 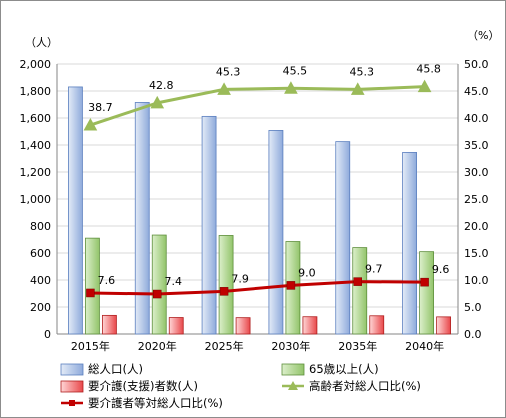 I want to click on data-label: 45.5, so click(x=295, y=70).